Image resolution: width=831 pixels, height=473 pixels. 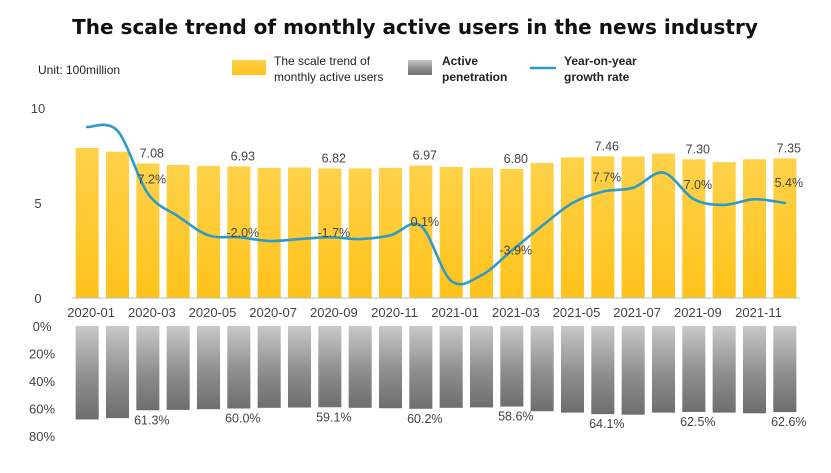 What do you see at coordinates (243, 156) in the screenshot?
I see `mau-data-label: 6.93` at bounding box center [243, 156].